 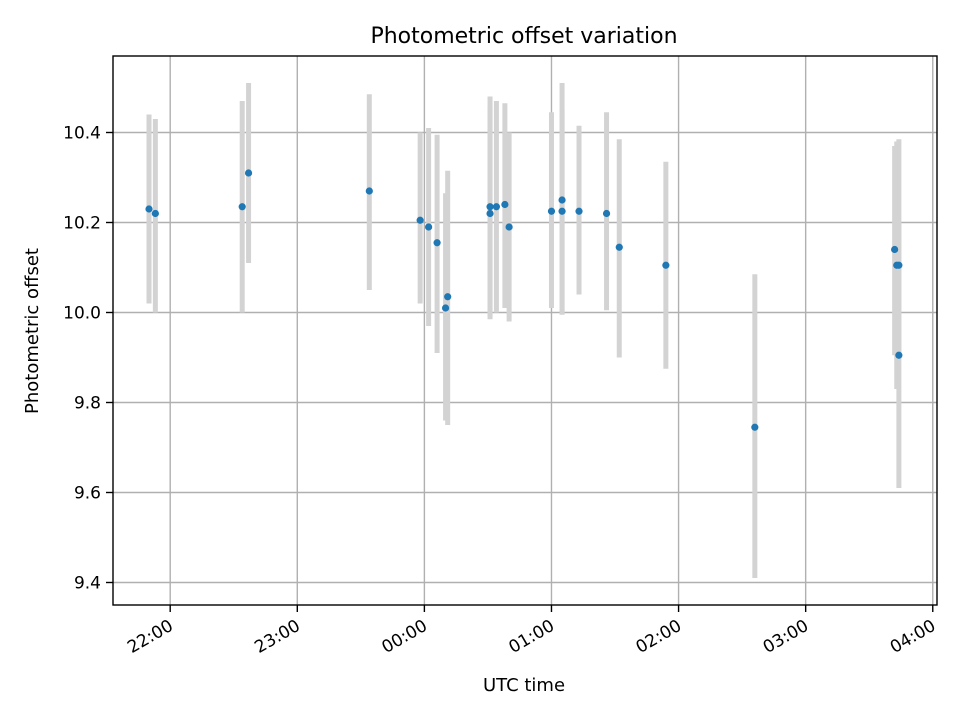 What do you see at coordinates (523, 36) in the screenshot?
I see `chart-title: Photometric offset variation` at bounding box center [523, 36].